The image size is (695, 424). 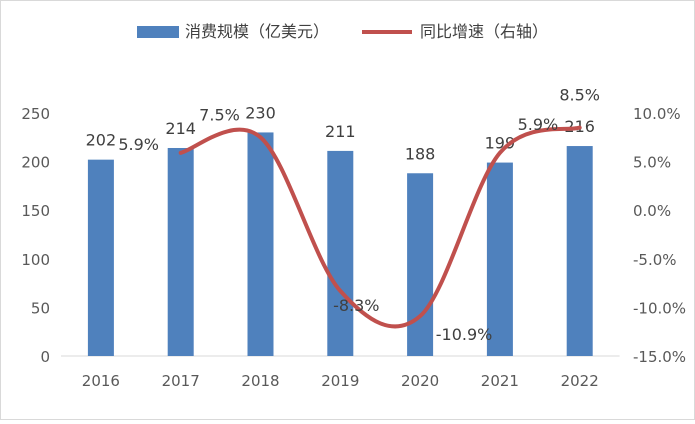 I want to click on x-tick-label: 2021, so click(x=500, y=381).